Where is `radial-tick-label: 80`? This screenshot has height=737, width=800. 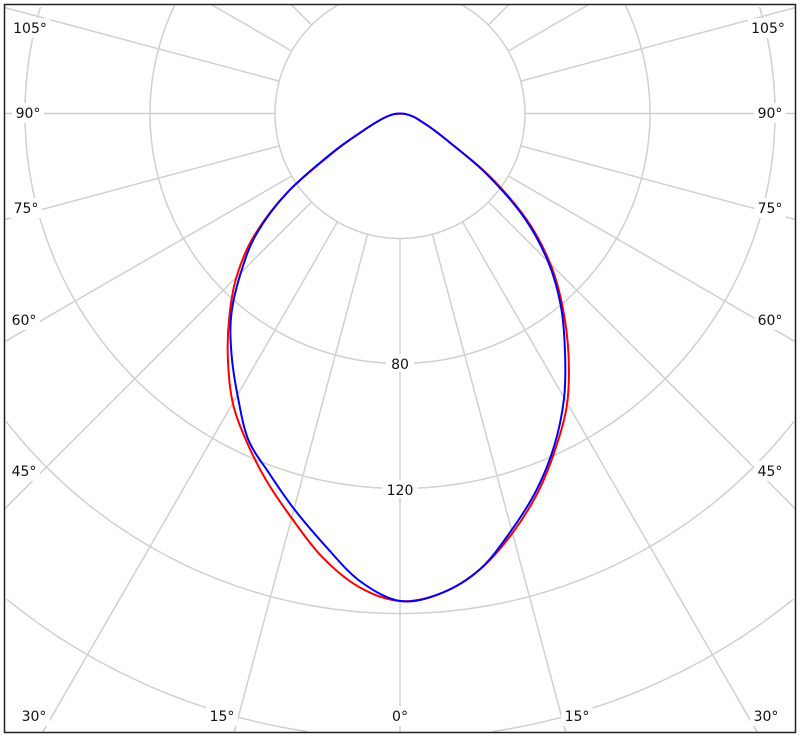 radial-tick-label: 80 is located at coordinates (400, 365).